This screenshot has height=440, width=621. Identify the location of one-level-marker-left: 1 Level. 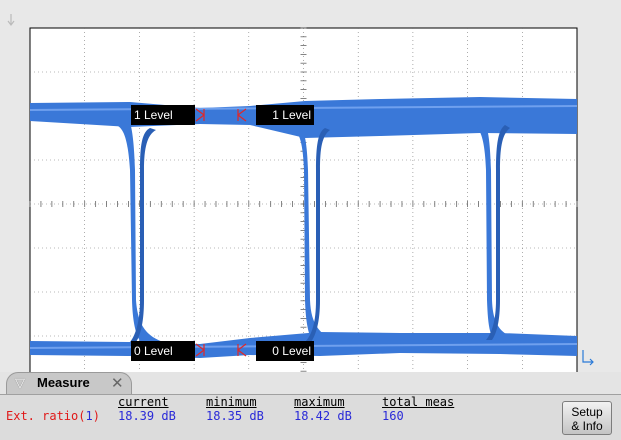
(163, 115).